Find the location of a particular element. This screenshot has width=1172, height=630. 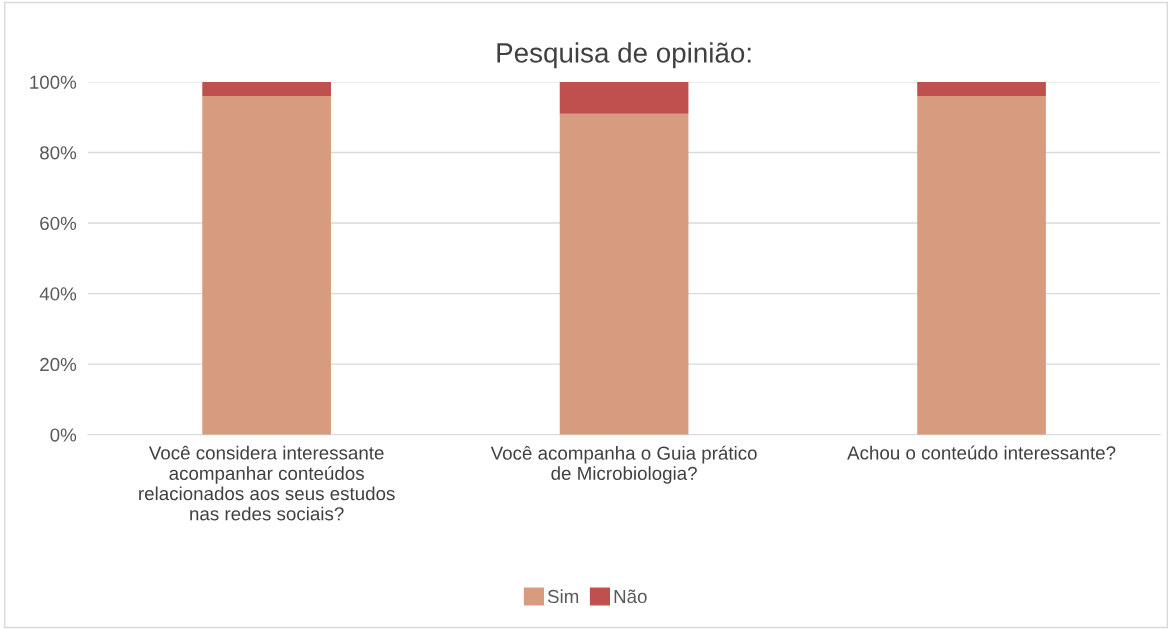

y-tick-label: 100% is located at coordinates (53, 82).